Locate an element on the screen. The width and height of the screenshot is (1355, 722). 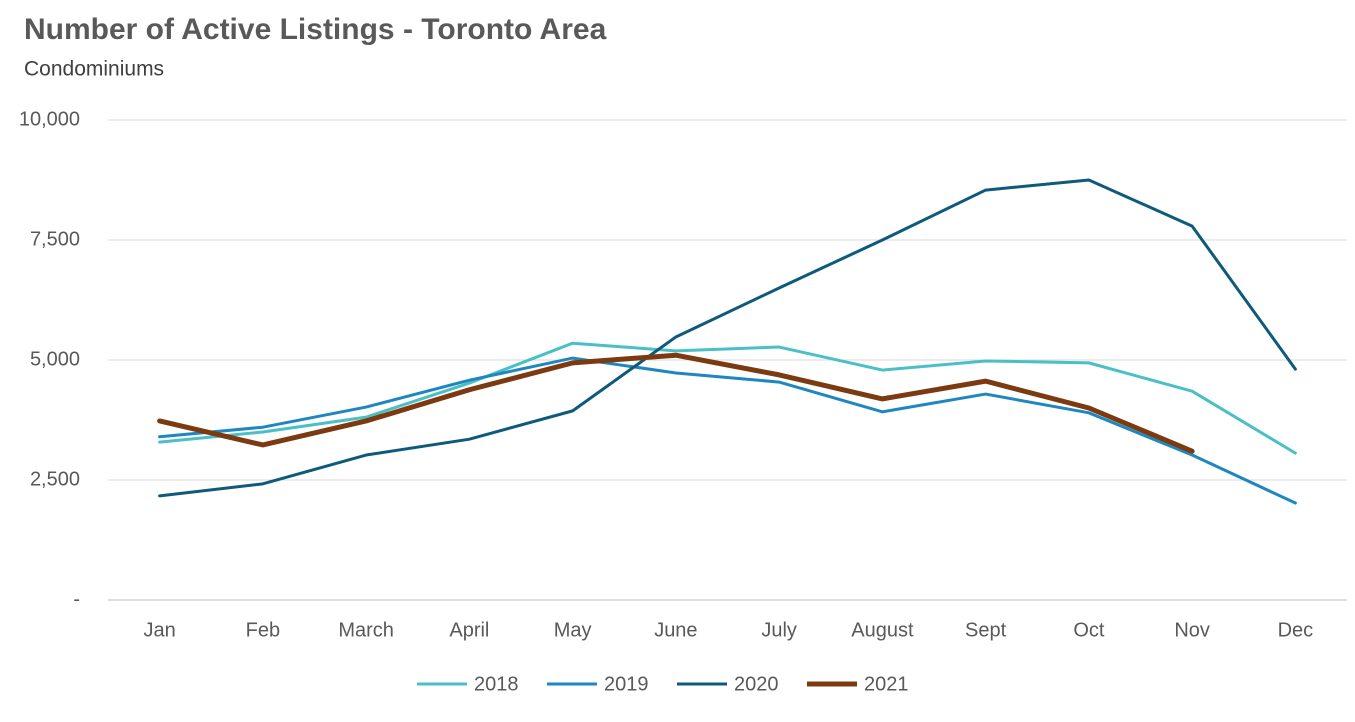
x-tick-label: March is located at coordinates (366, 630).